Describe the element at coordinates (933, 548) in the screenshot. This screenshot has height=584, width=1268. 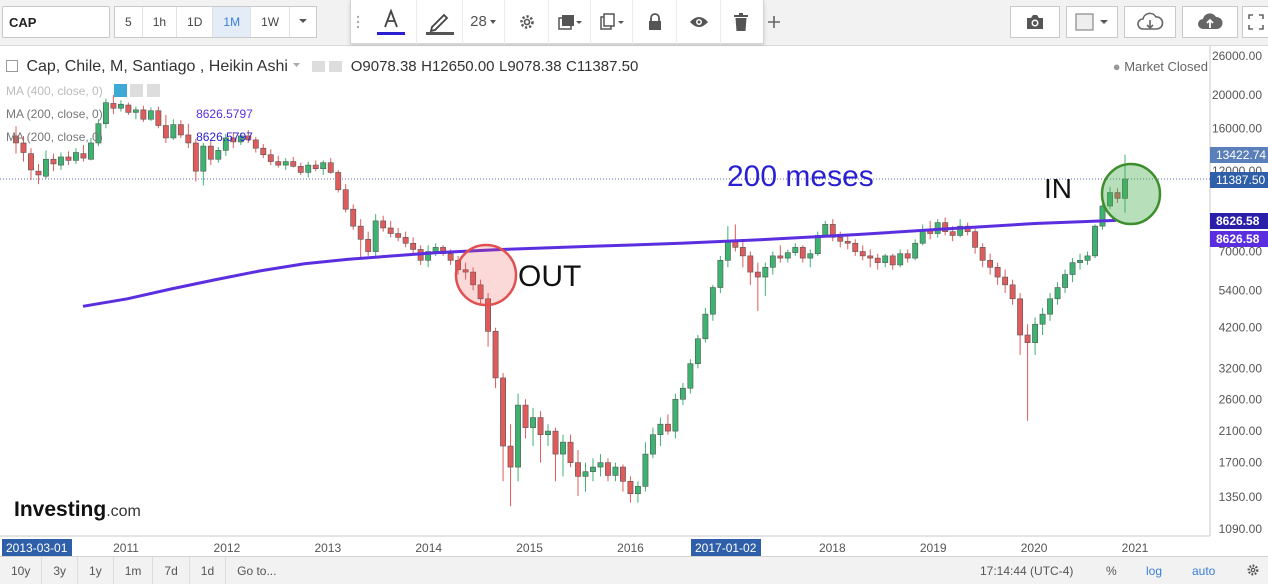
I see `time-tick-label: 2019` at that location.